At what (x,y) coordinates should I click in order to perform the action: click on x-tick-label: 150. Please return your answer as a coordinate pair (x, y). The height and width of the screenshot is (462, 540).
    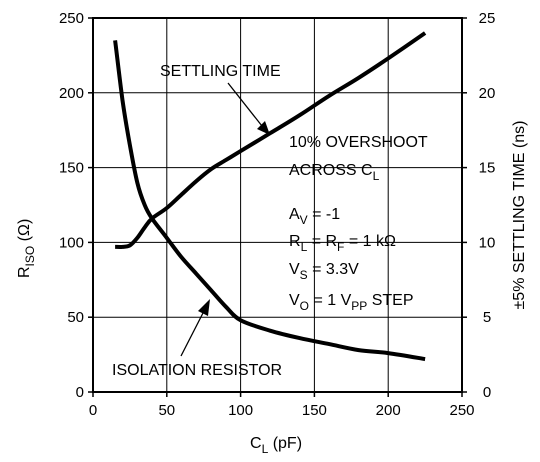
    Looking at the image, I should click on (314, 410).